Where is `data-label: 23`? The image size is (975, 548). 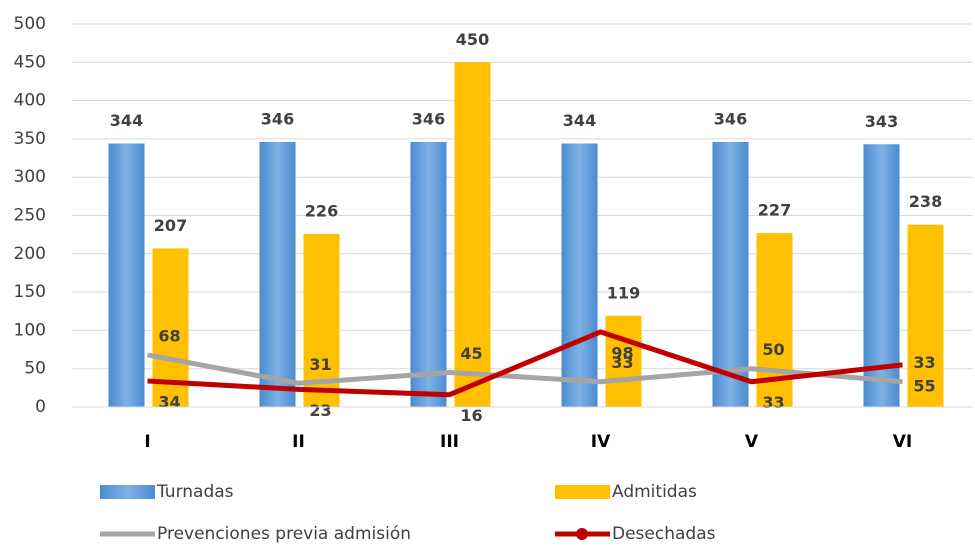 data-label: 23 is located at coordinates (320, 410).